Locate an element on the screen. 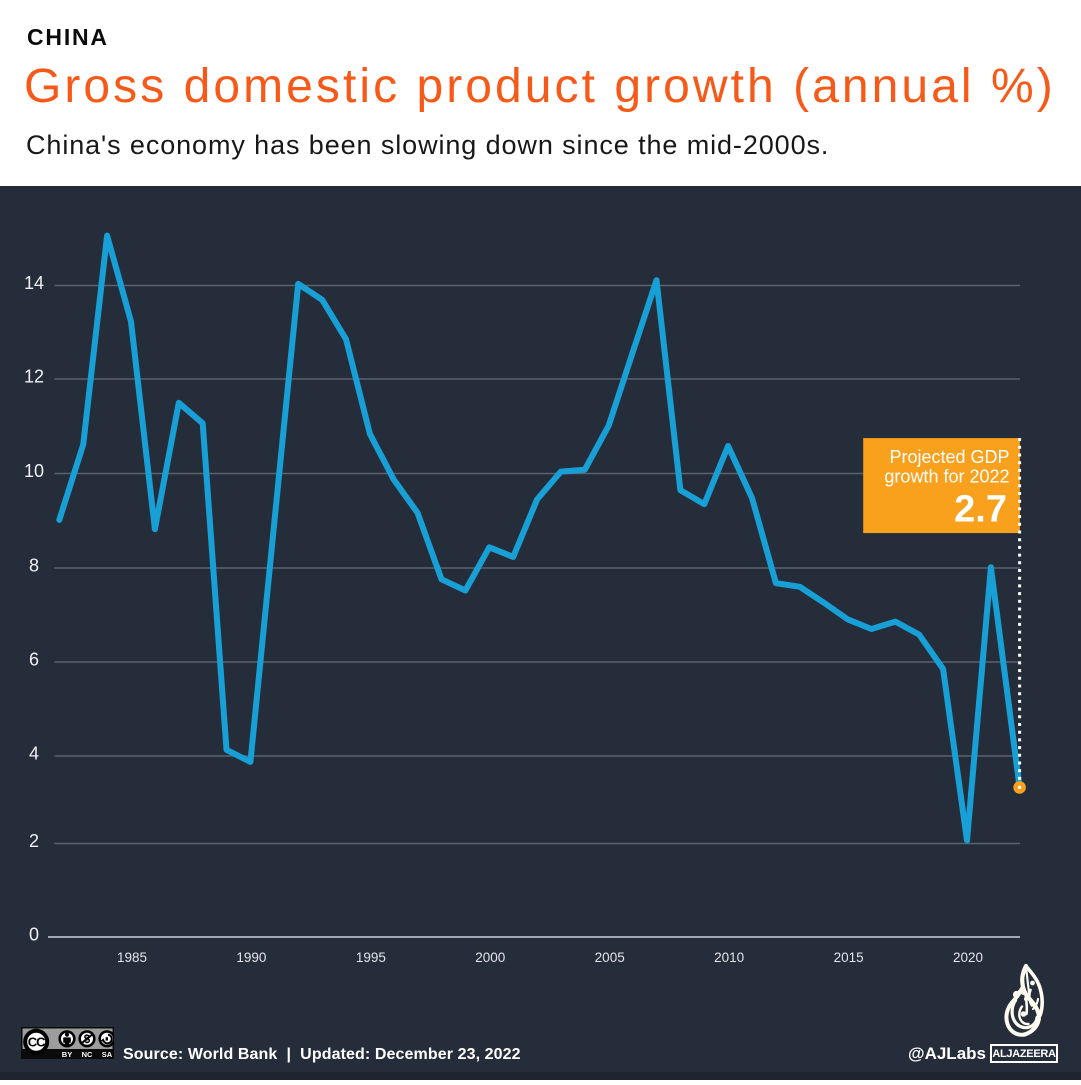 The width and height of the screenshot is (1081, 1085). svg-text: 8 is located at coordinates (34, 565).